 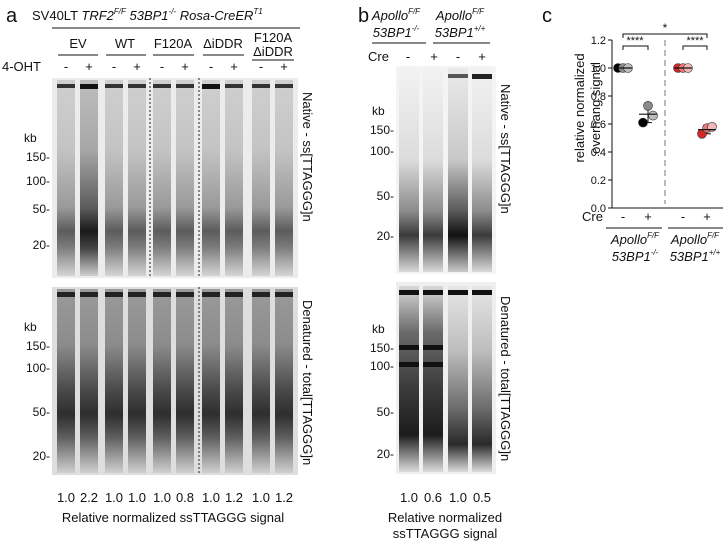 I want to click on ladder-bottom: 150- 100- 50- 20-, so click(x=38, y=401).